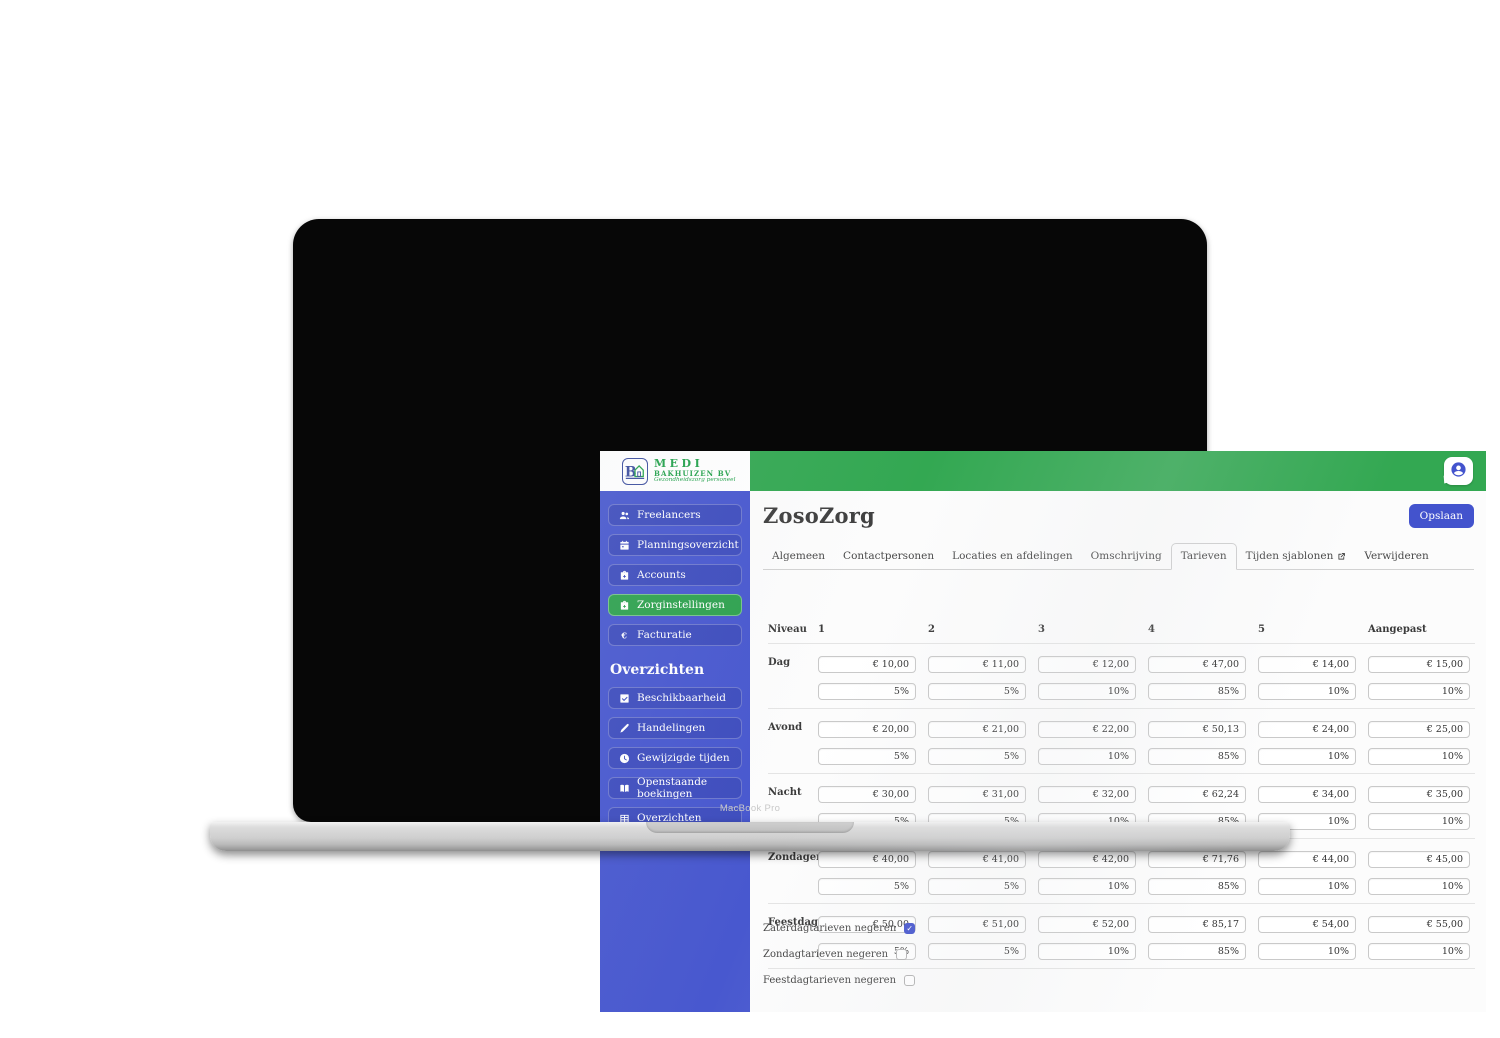 This screenshot has width=1500, height=1038. What do you see at coordinates (675, 788) in the screenshot?
I see `sidebar-item-openstaande-boekingen: Openstaande boekingen` at bounding box center [675, 788].